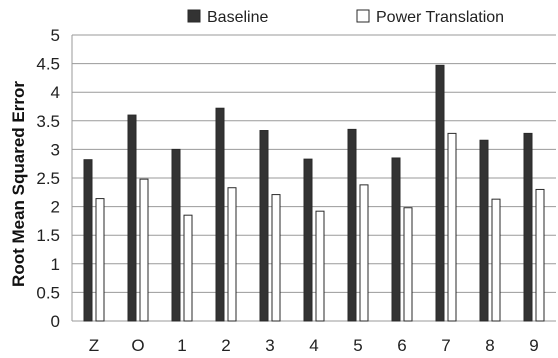 Image resolution: width=558 pixels, height=358 pixels. What do you see at coordinates (440, 17) in the screenshot?
I see `legend-label-power-translation: Power Translation` at bounding box center [440, 17].